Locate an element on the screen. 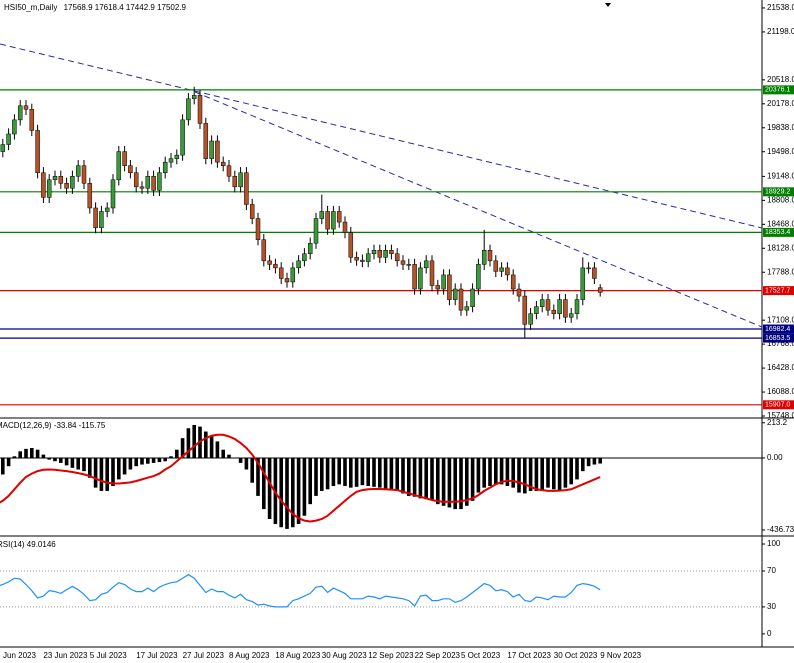  y-tick-label: 19148.0 is located at coordinates (780, 176).